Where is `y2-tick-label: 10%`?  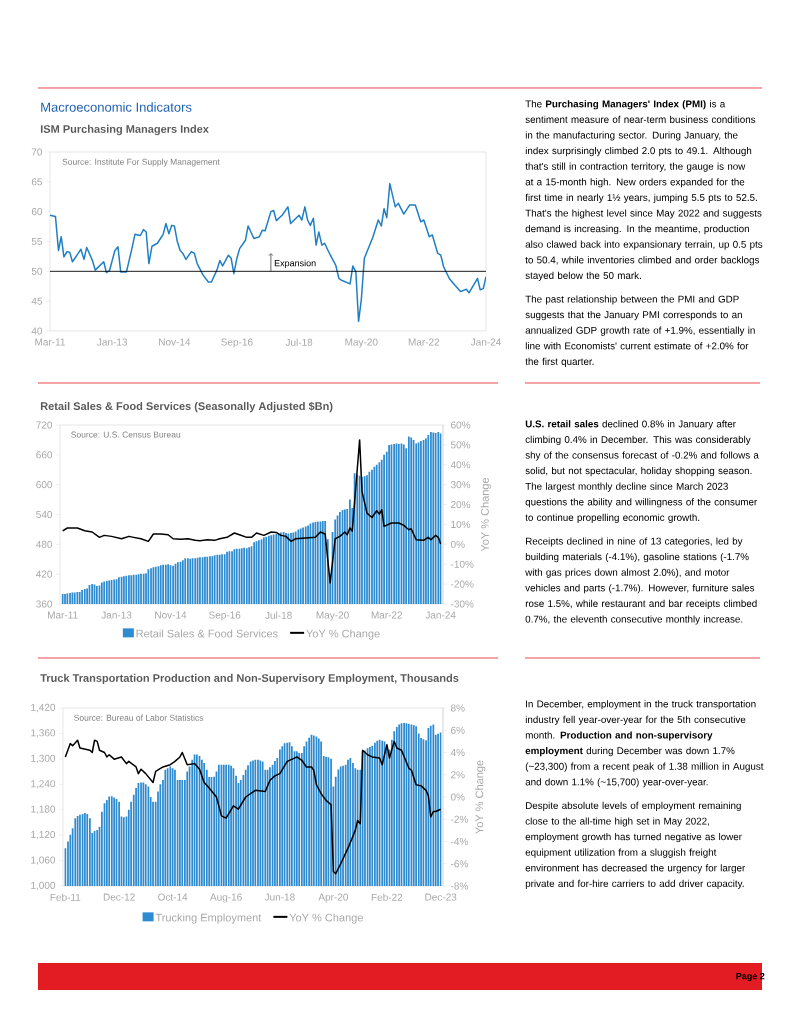
y2-tick-label: 10% is located at coordinates (461, 524).